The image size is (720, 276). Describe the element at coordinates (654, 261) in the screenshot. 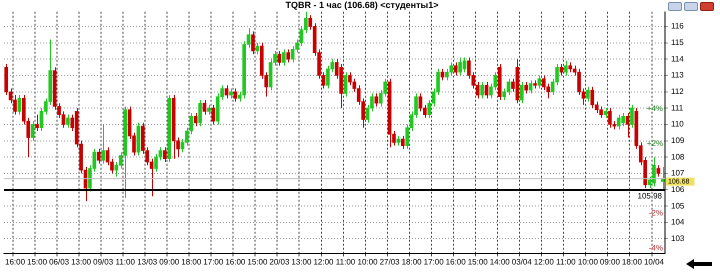

I see `x-tick-label: 10/04` at that location.